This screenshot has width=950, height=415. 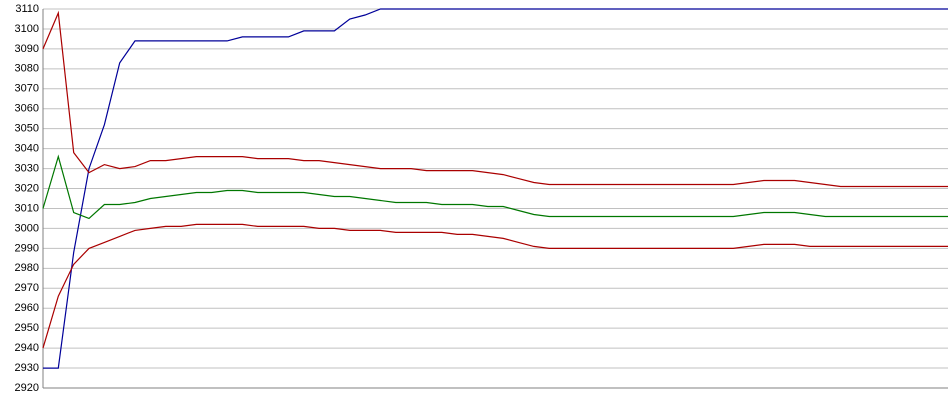 I want to click on y-tick-label: 3060, so click(x=27, y=109).